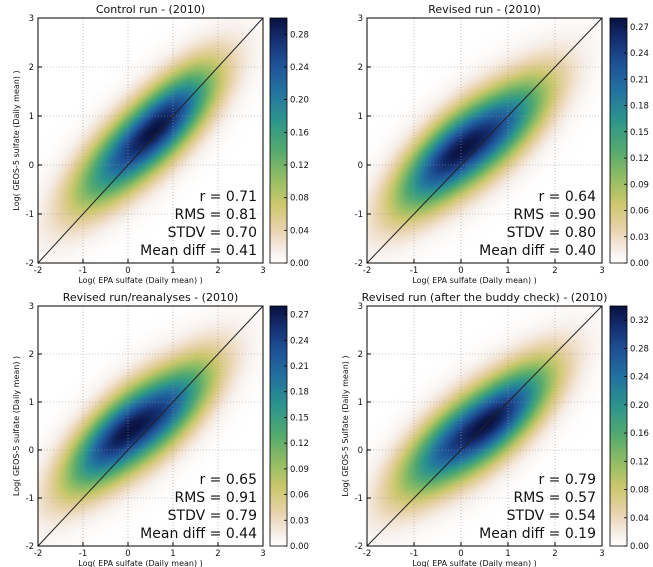  I want to click on colorbar-tick-label: 0.08, so click(639, 491).